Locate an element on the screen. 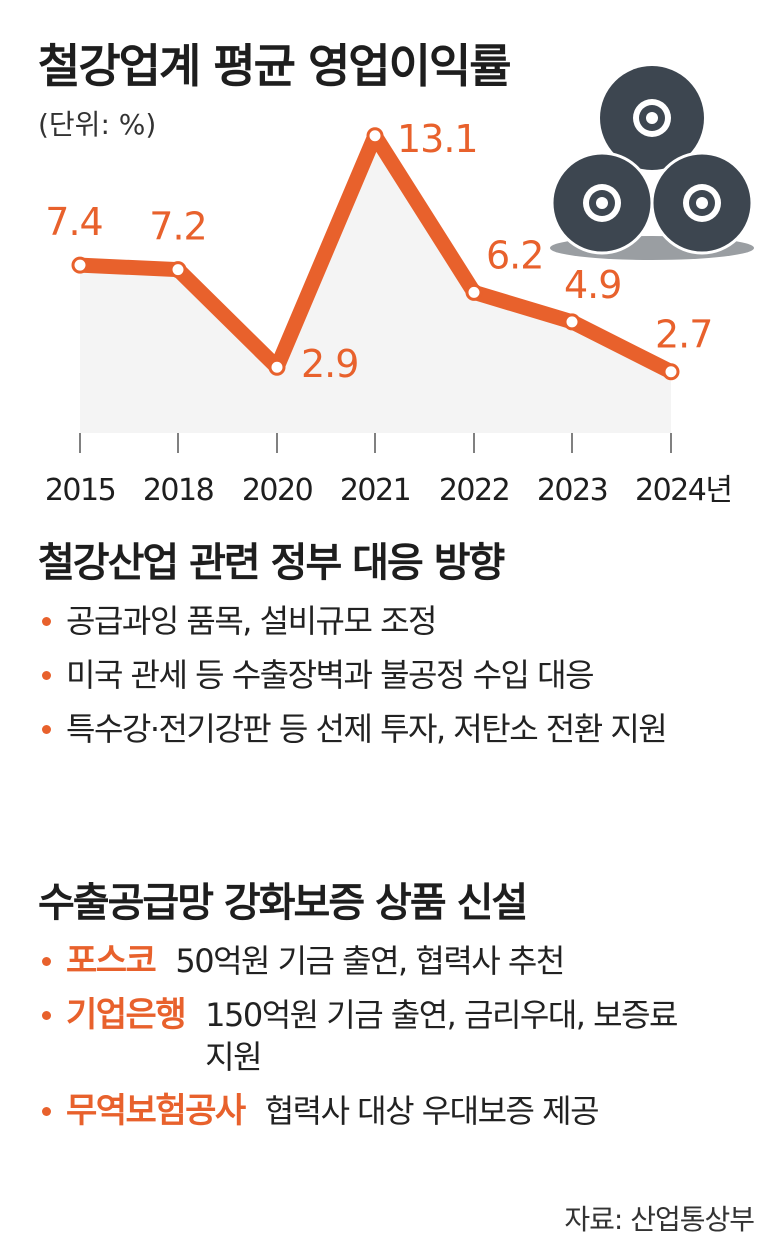 Image resolution: width=780 pixels, height=1244 pixels. x-tick-label: 2018 is located at coordinates (178, 490).